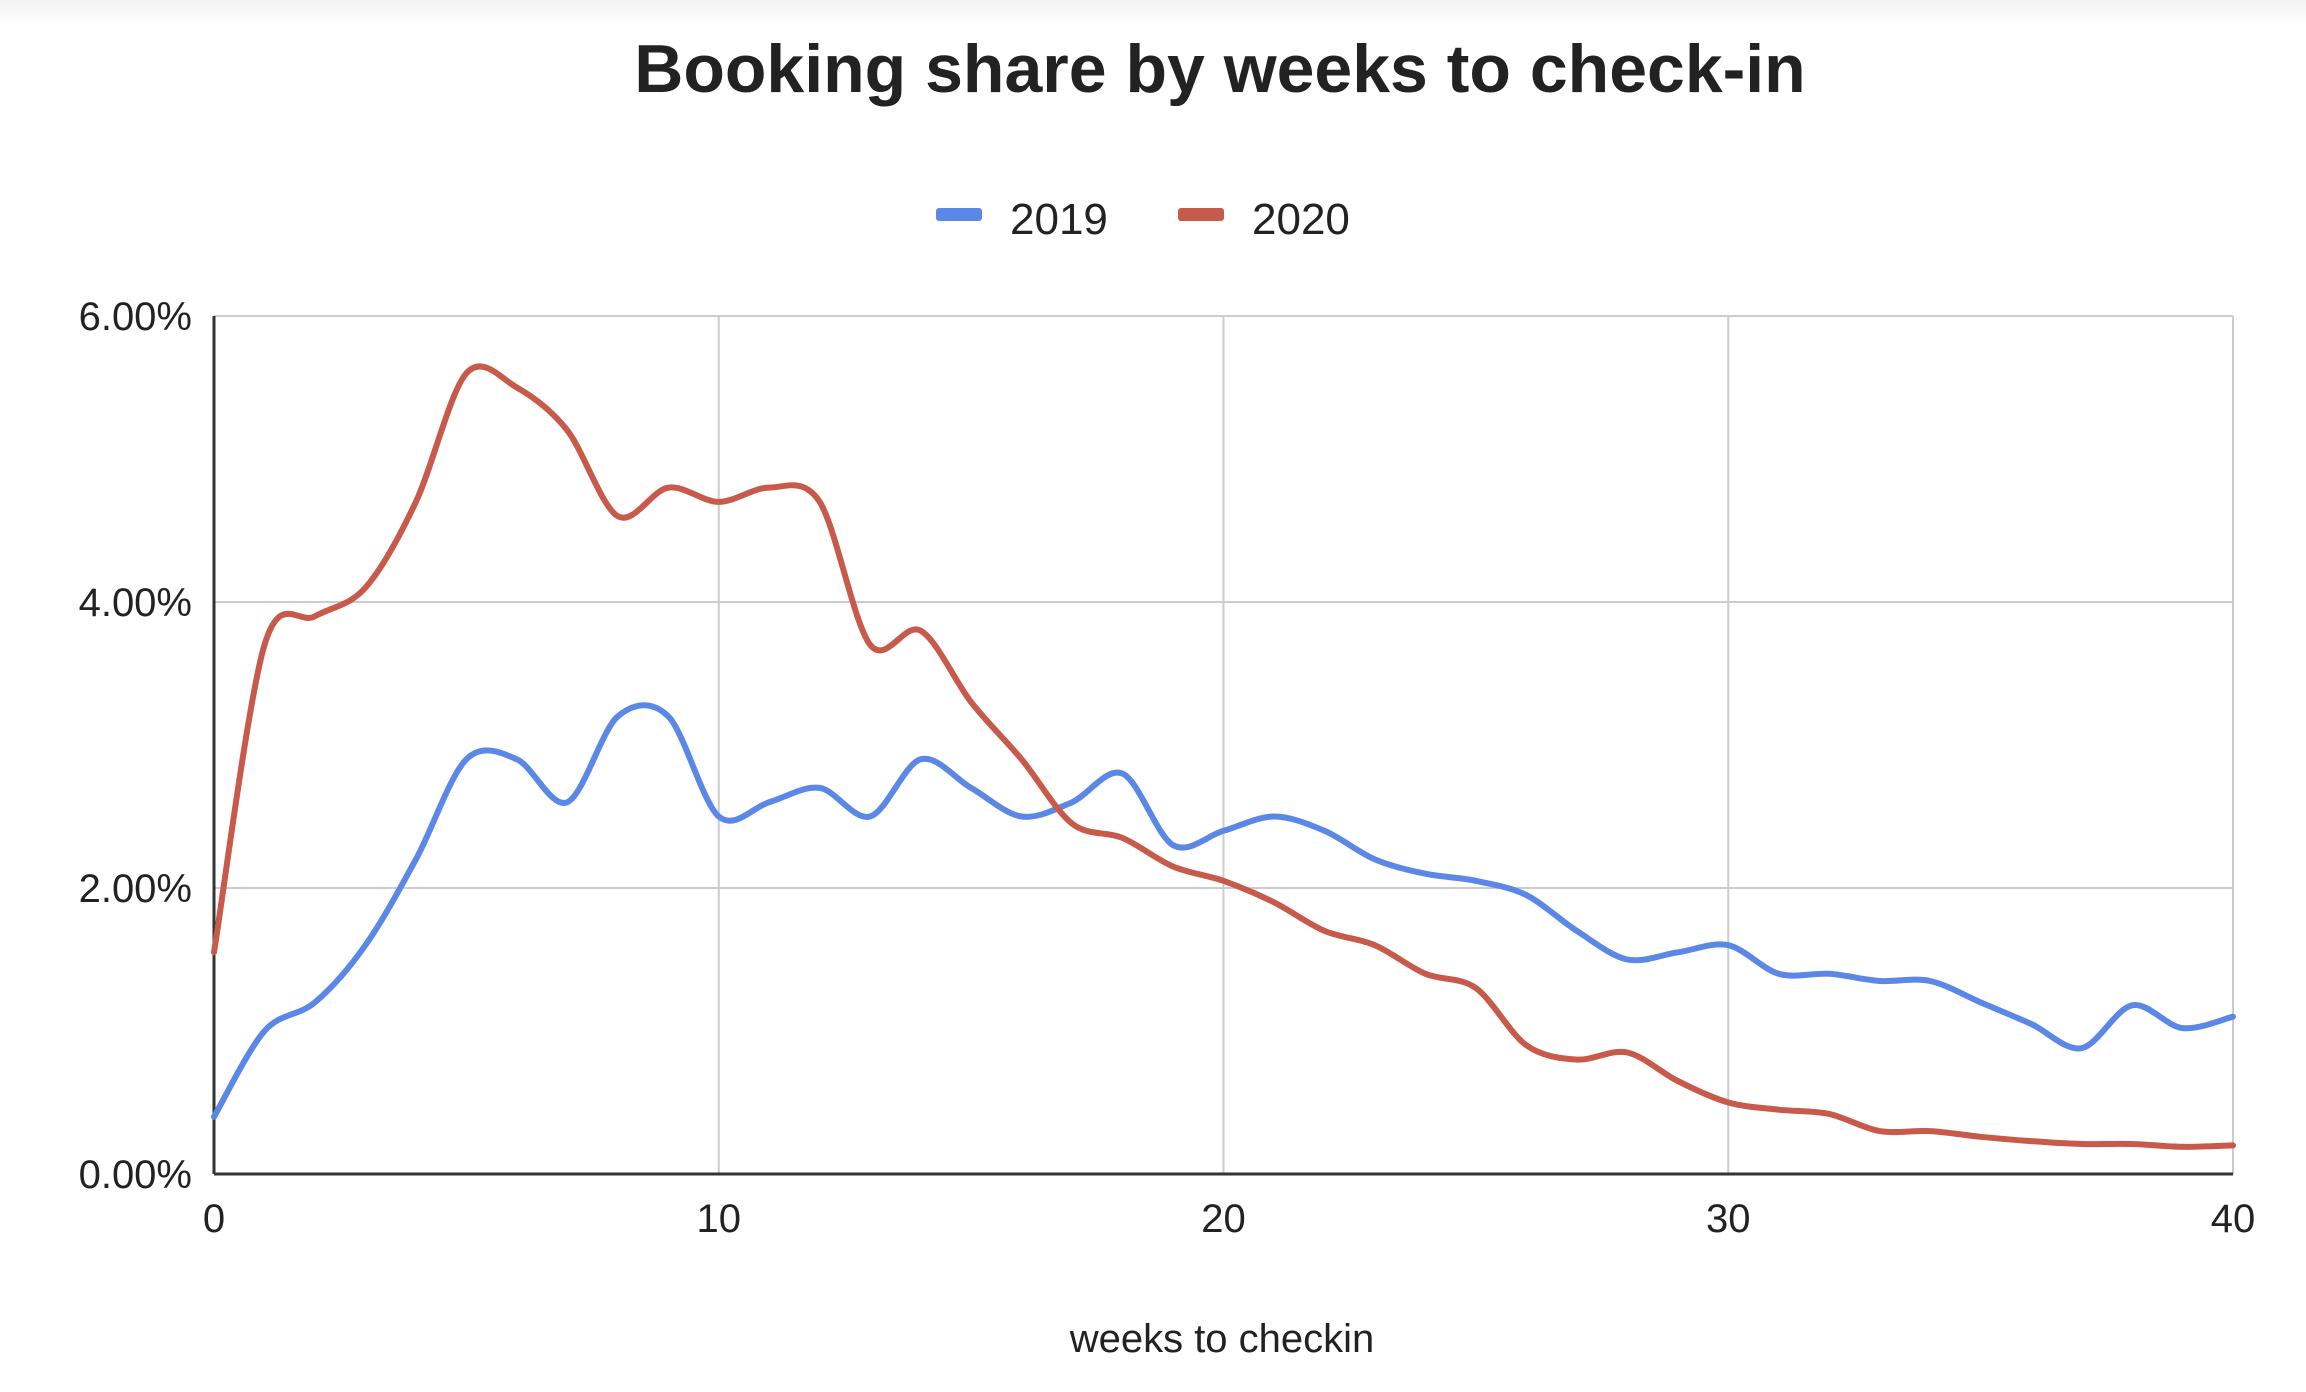 The width and height of the screenshot is (2306, 1392). Describe the element at coordinates (1301, 219) in the screenshot. I see `legend-label-2020: 2020` at that location.